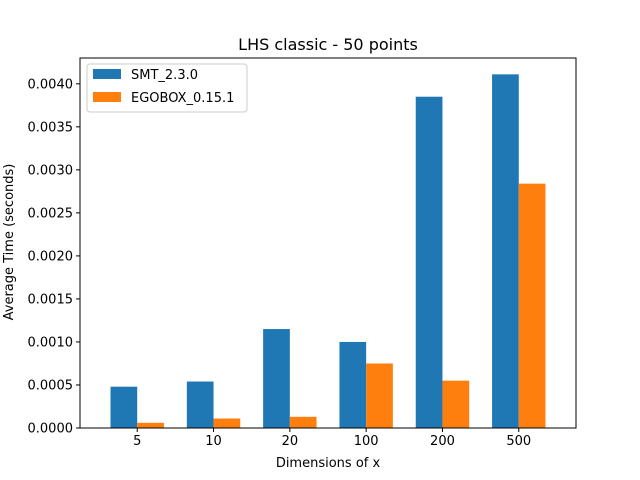  I want to click on y-tick-label: 0.0005, so click(51, 385).